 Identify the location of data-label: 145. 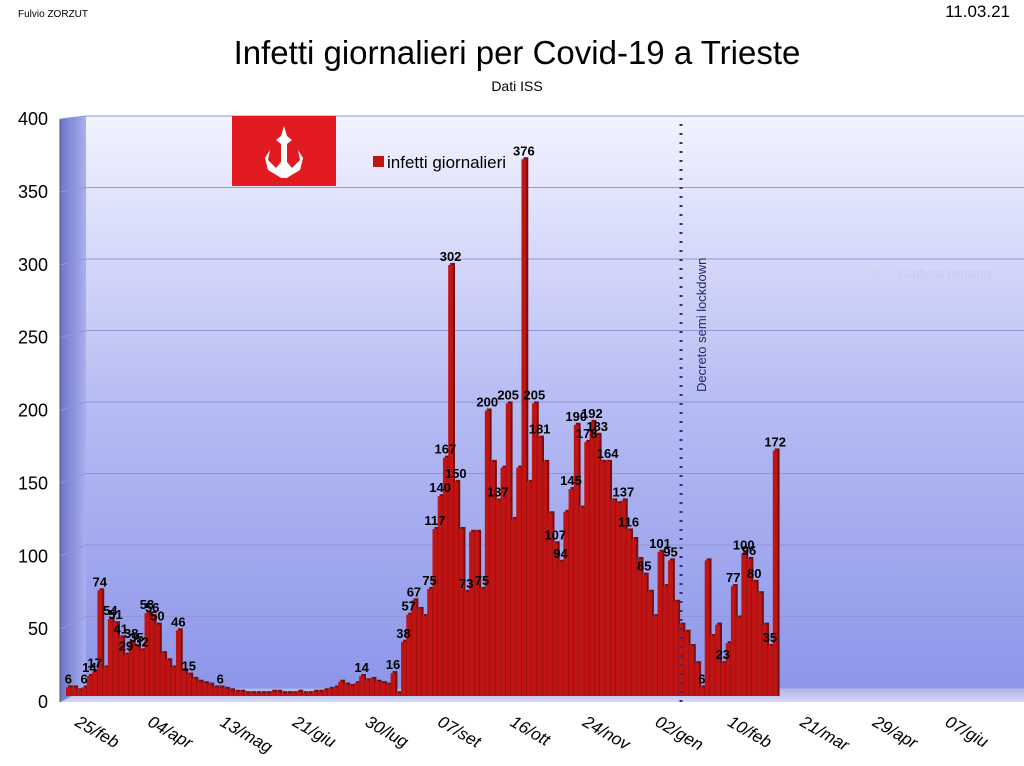
(571, 480).